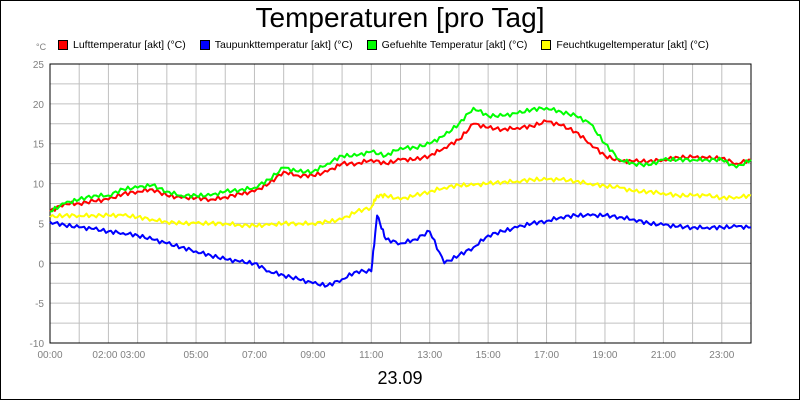 The width and height of the screenshot is (800, 400). I want to click on x-tick-label: 05:00, so click(196, 355).